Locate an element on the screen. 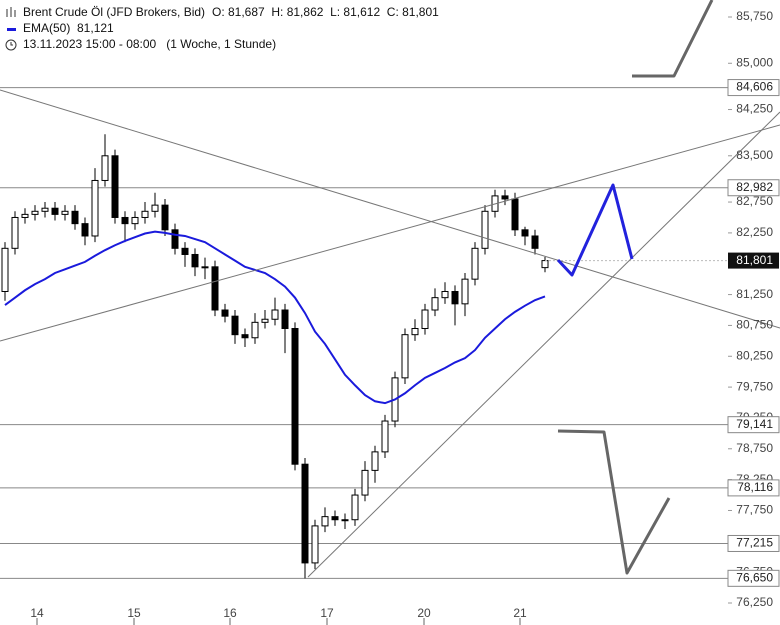  y-tick-label: 76,250 is located at coordinates (754, 602).